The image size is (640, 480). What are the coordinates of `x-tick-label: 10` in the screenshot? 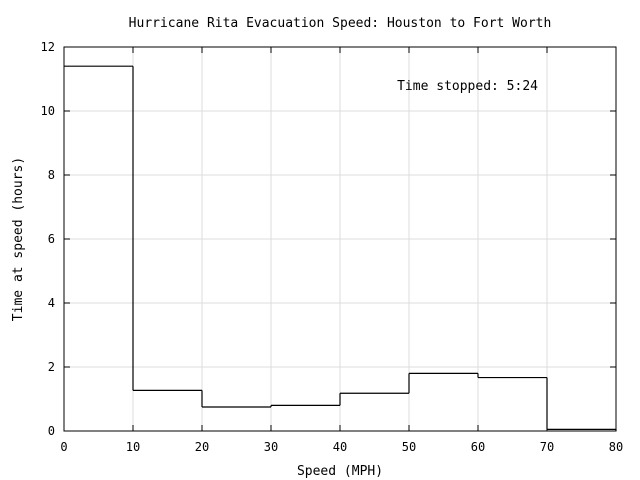 It's located at (133, 447).